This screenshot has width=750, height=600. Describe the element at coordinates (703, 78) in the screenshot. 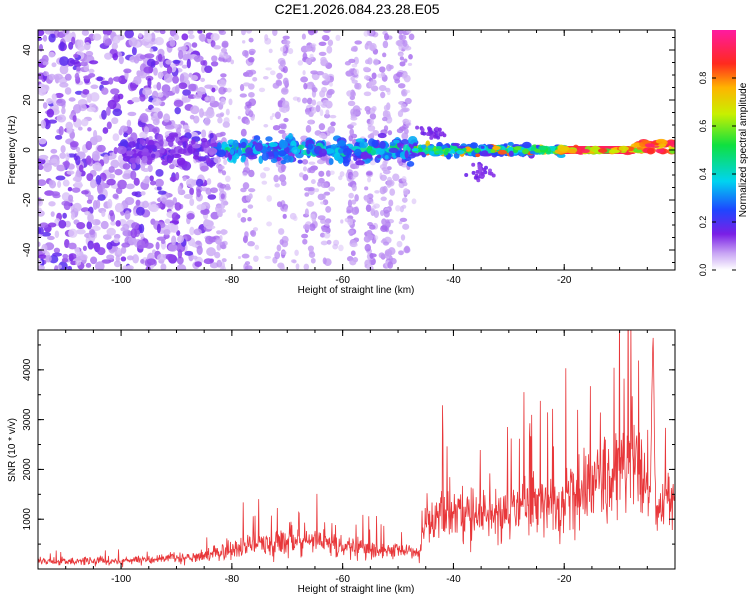

I see `colorbar-tick-label: 0.8` at that location.